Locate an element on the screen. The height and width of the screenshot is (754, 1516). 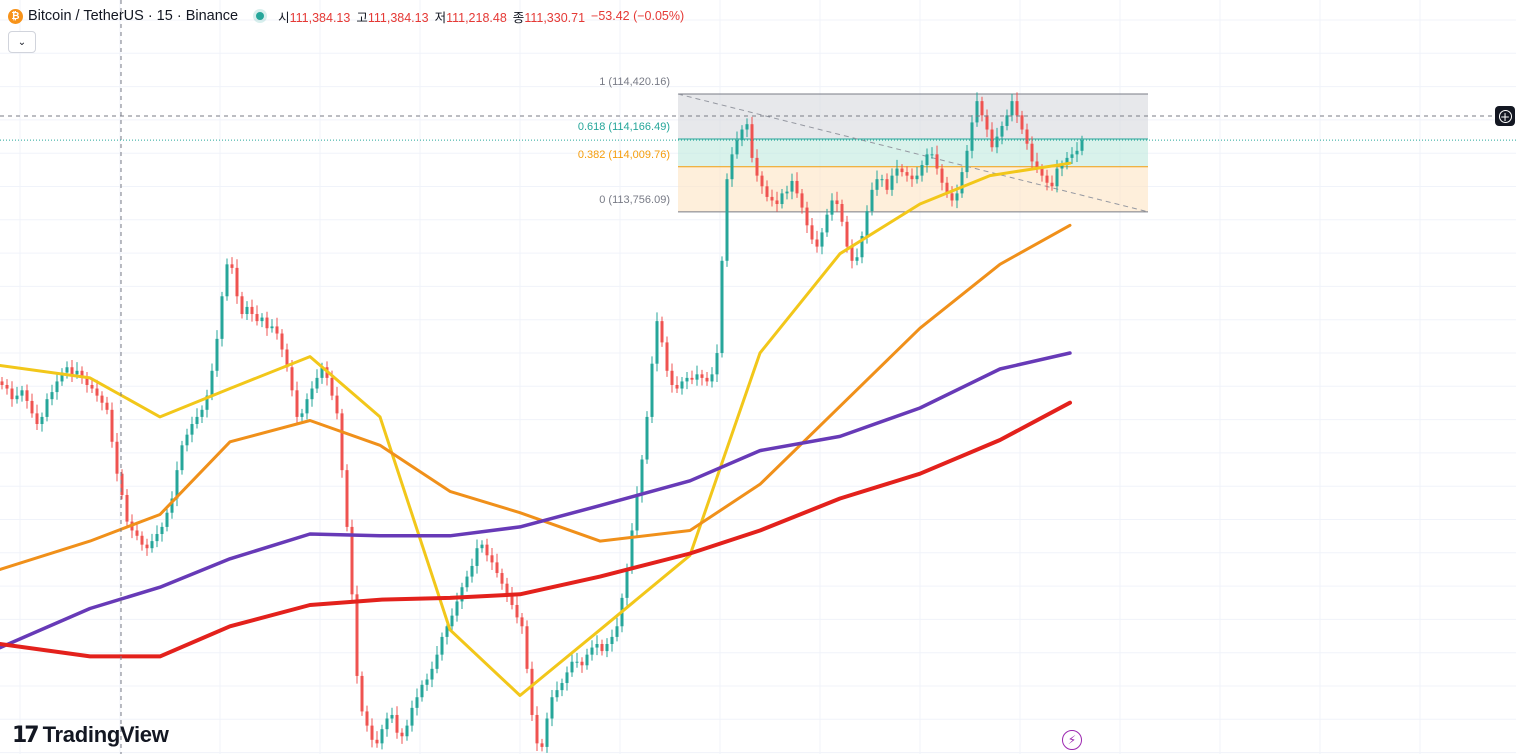
lightning-glyph: ⚡ is located at coordinates (1072, 740).